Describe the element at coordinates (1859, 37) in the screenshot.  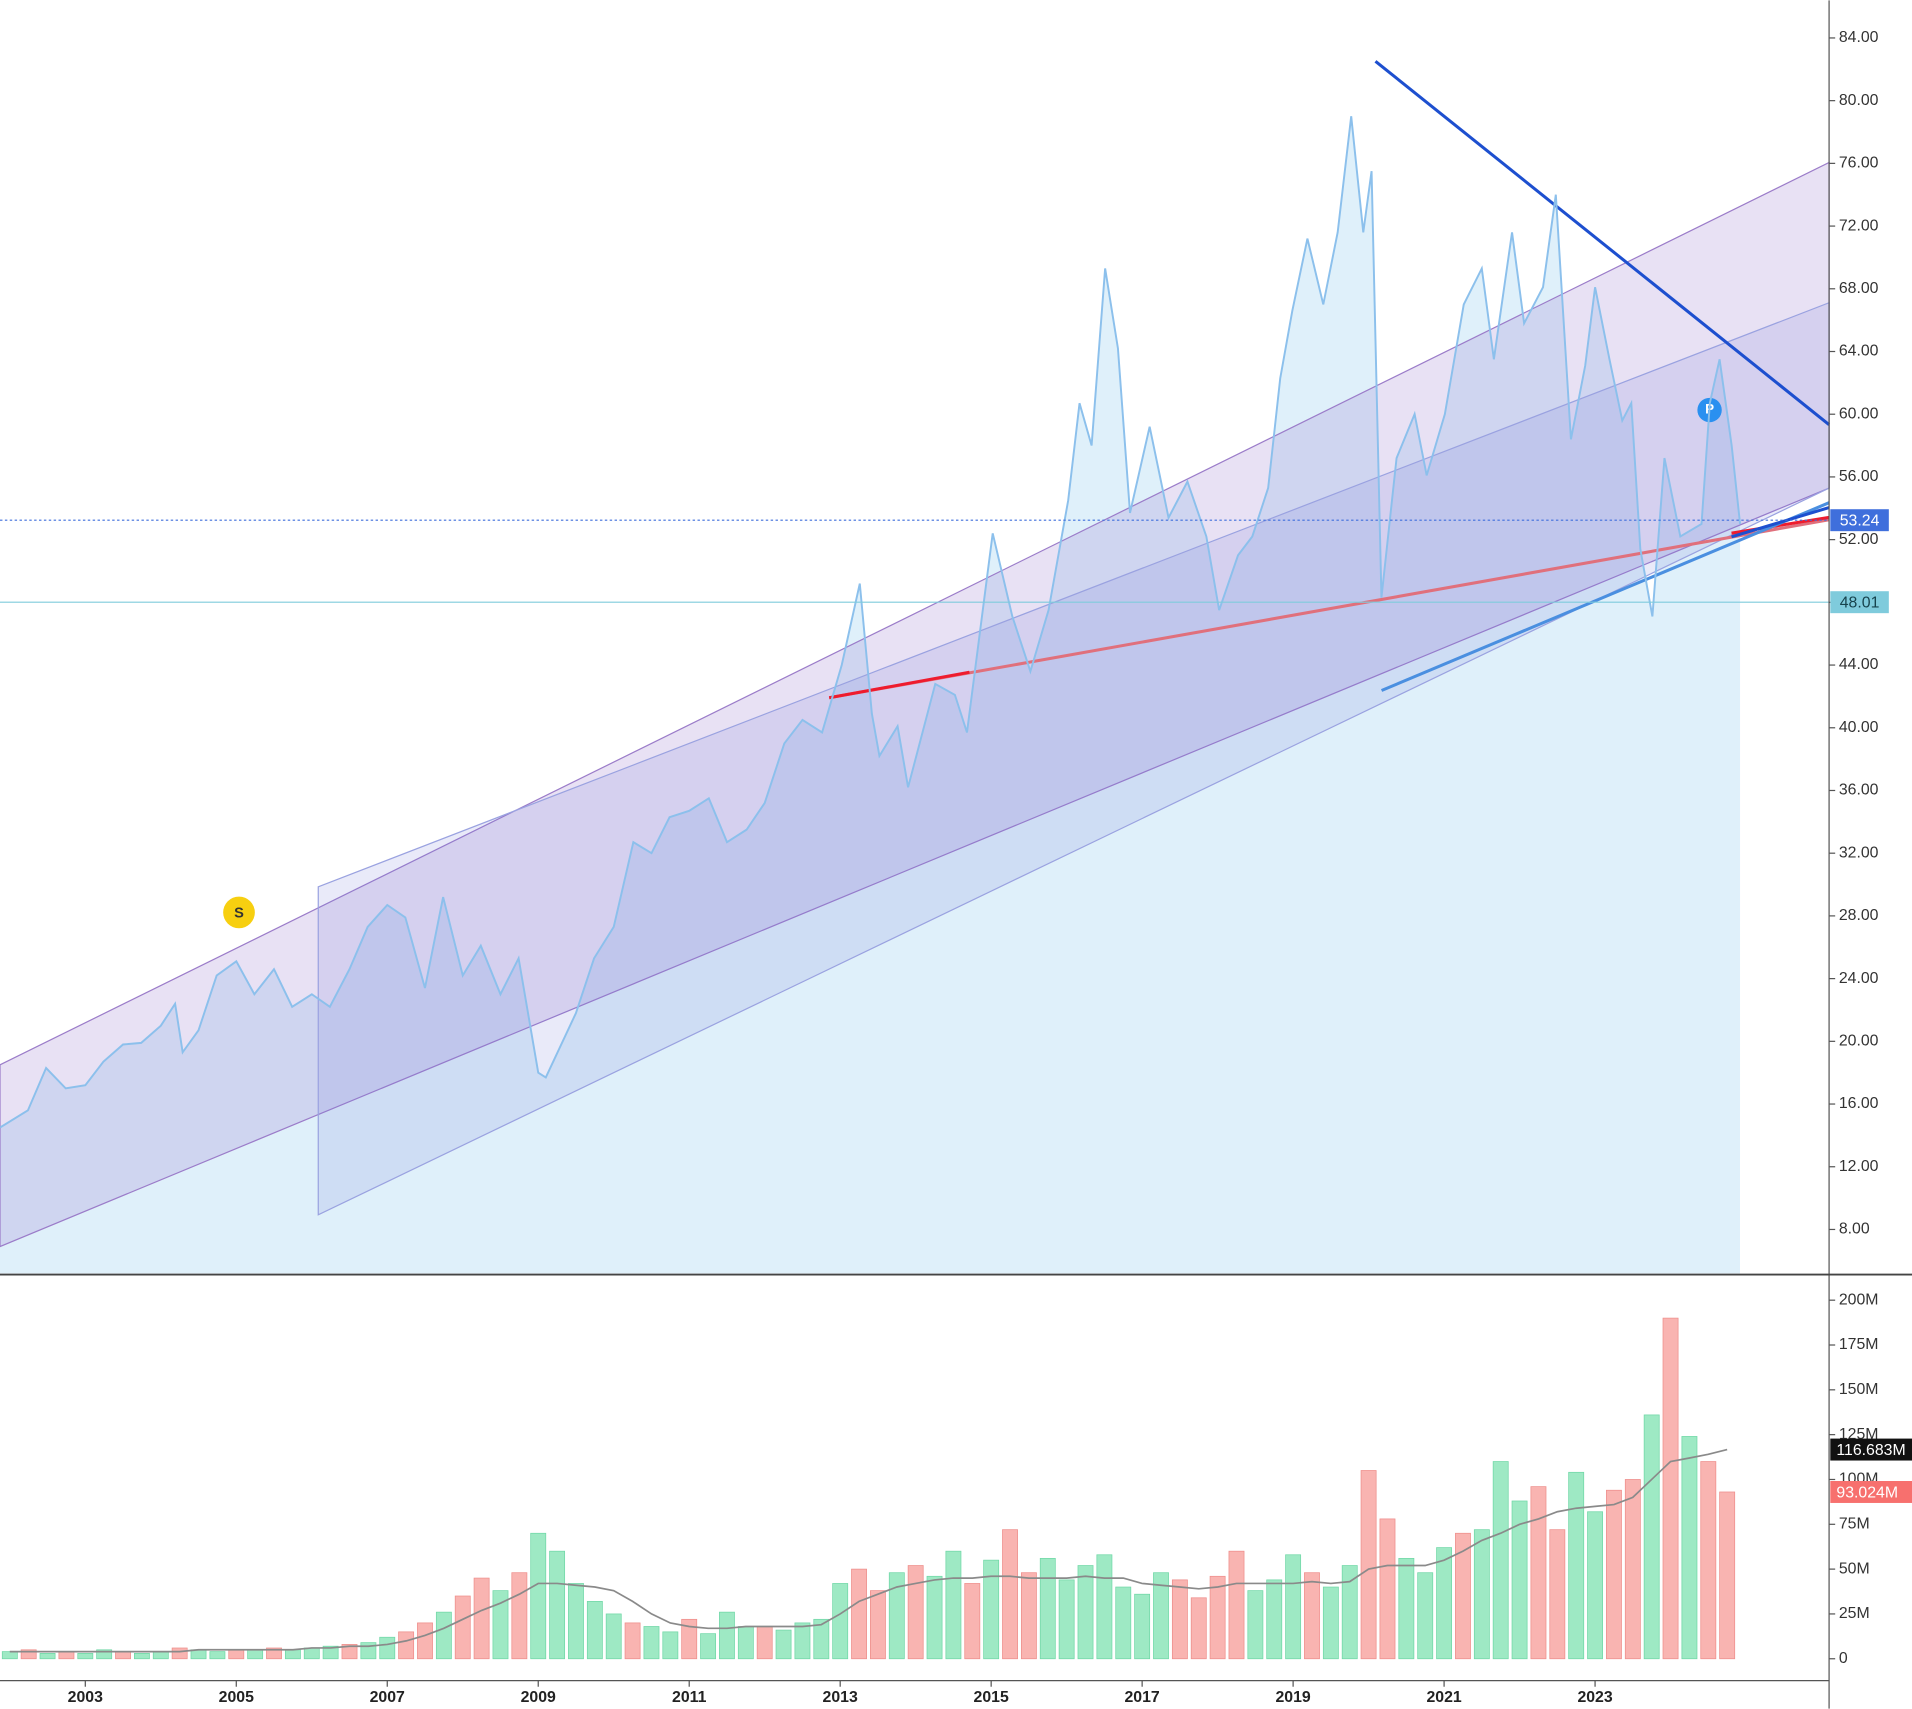
I see `y-tick-label: 84.00` at that location.